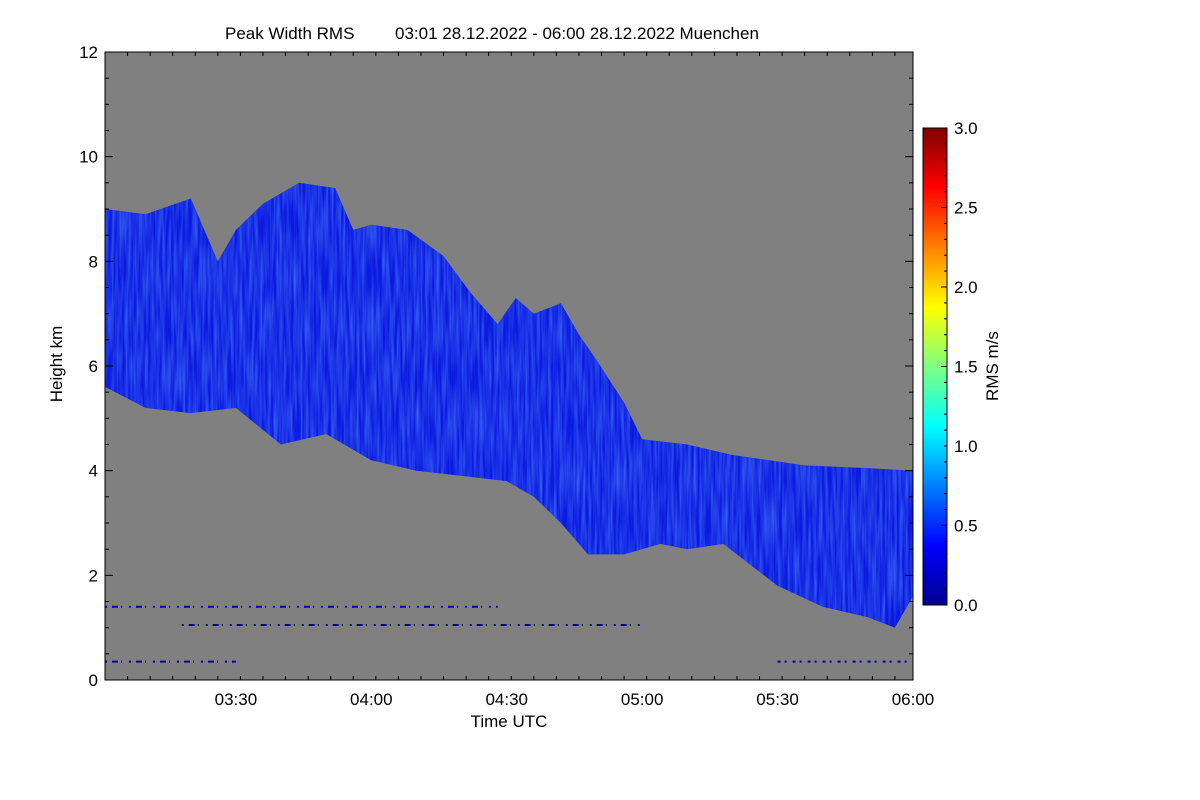  Describe the element at coordinates (966, 526) in the screenshot. I see `colorbar-tick-label: 0.5` at that location.